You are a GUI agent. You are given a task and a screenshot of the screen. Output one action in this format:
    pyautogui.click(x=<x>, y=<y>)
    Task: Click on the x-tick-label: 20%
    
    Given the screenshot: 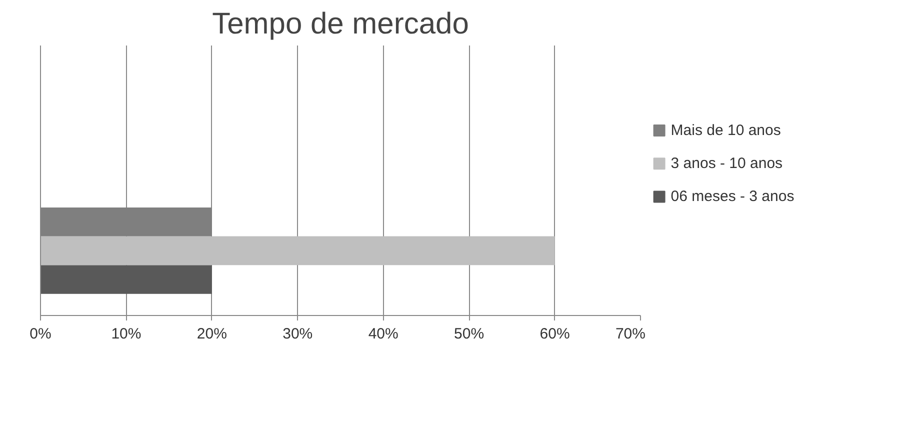 What is the action you would take?
    pyautogui.click(x=211, y=334)
    